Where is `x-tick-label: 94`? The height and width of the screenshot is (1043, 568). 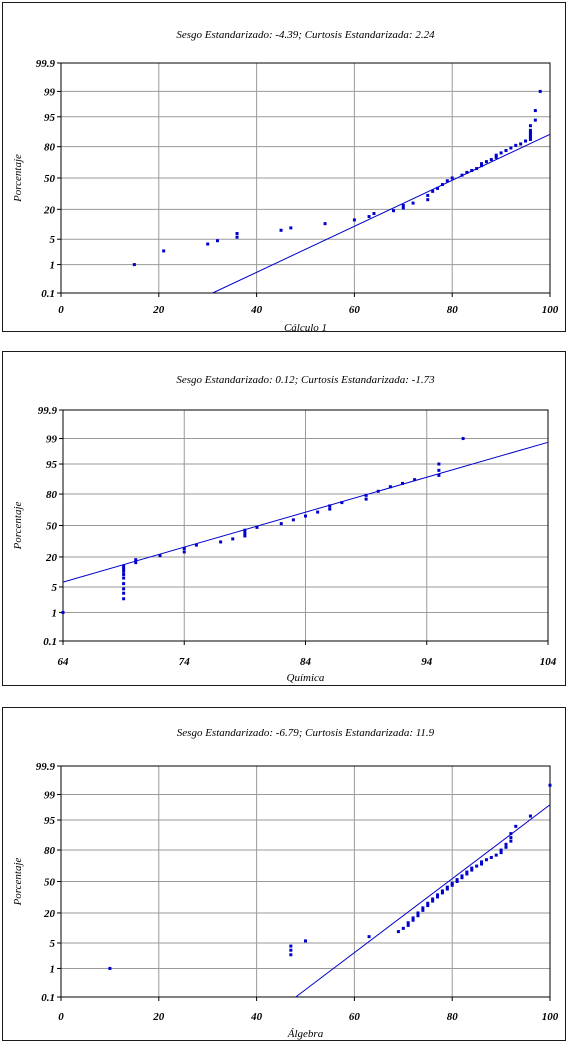 x-tick-label: 94 is located at coordinates (427, 662).